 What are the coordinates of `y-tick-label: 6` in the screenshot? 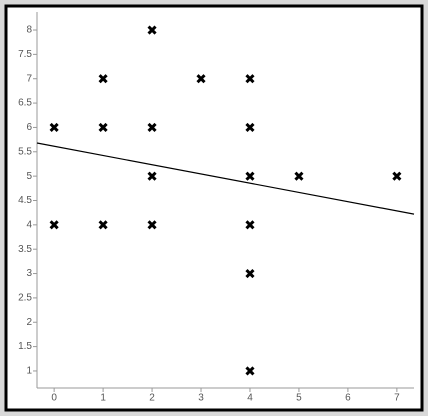 It's located at (29, 127).